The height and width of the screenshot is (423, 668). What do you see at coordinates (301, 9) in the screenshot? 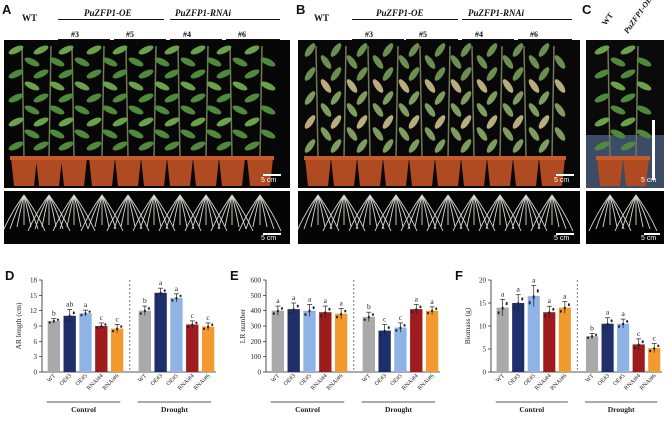
I see `panel-letter-b: B` at bounding box center [301, 9].